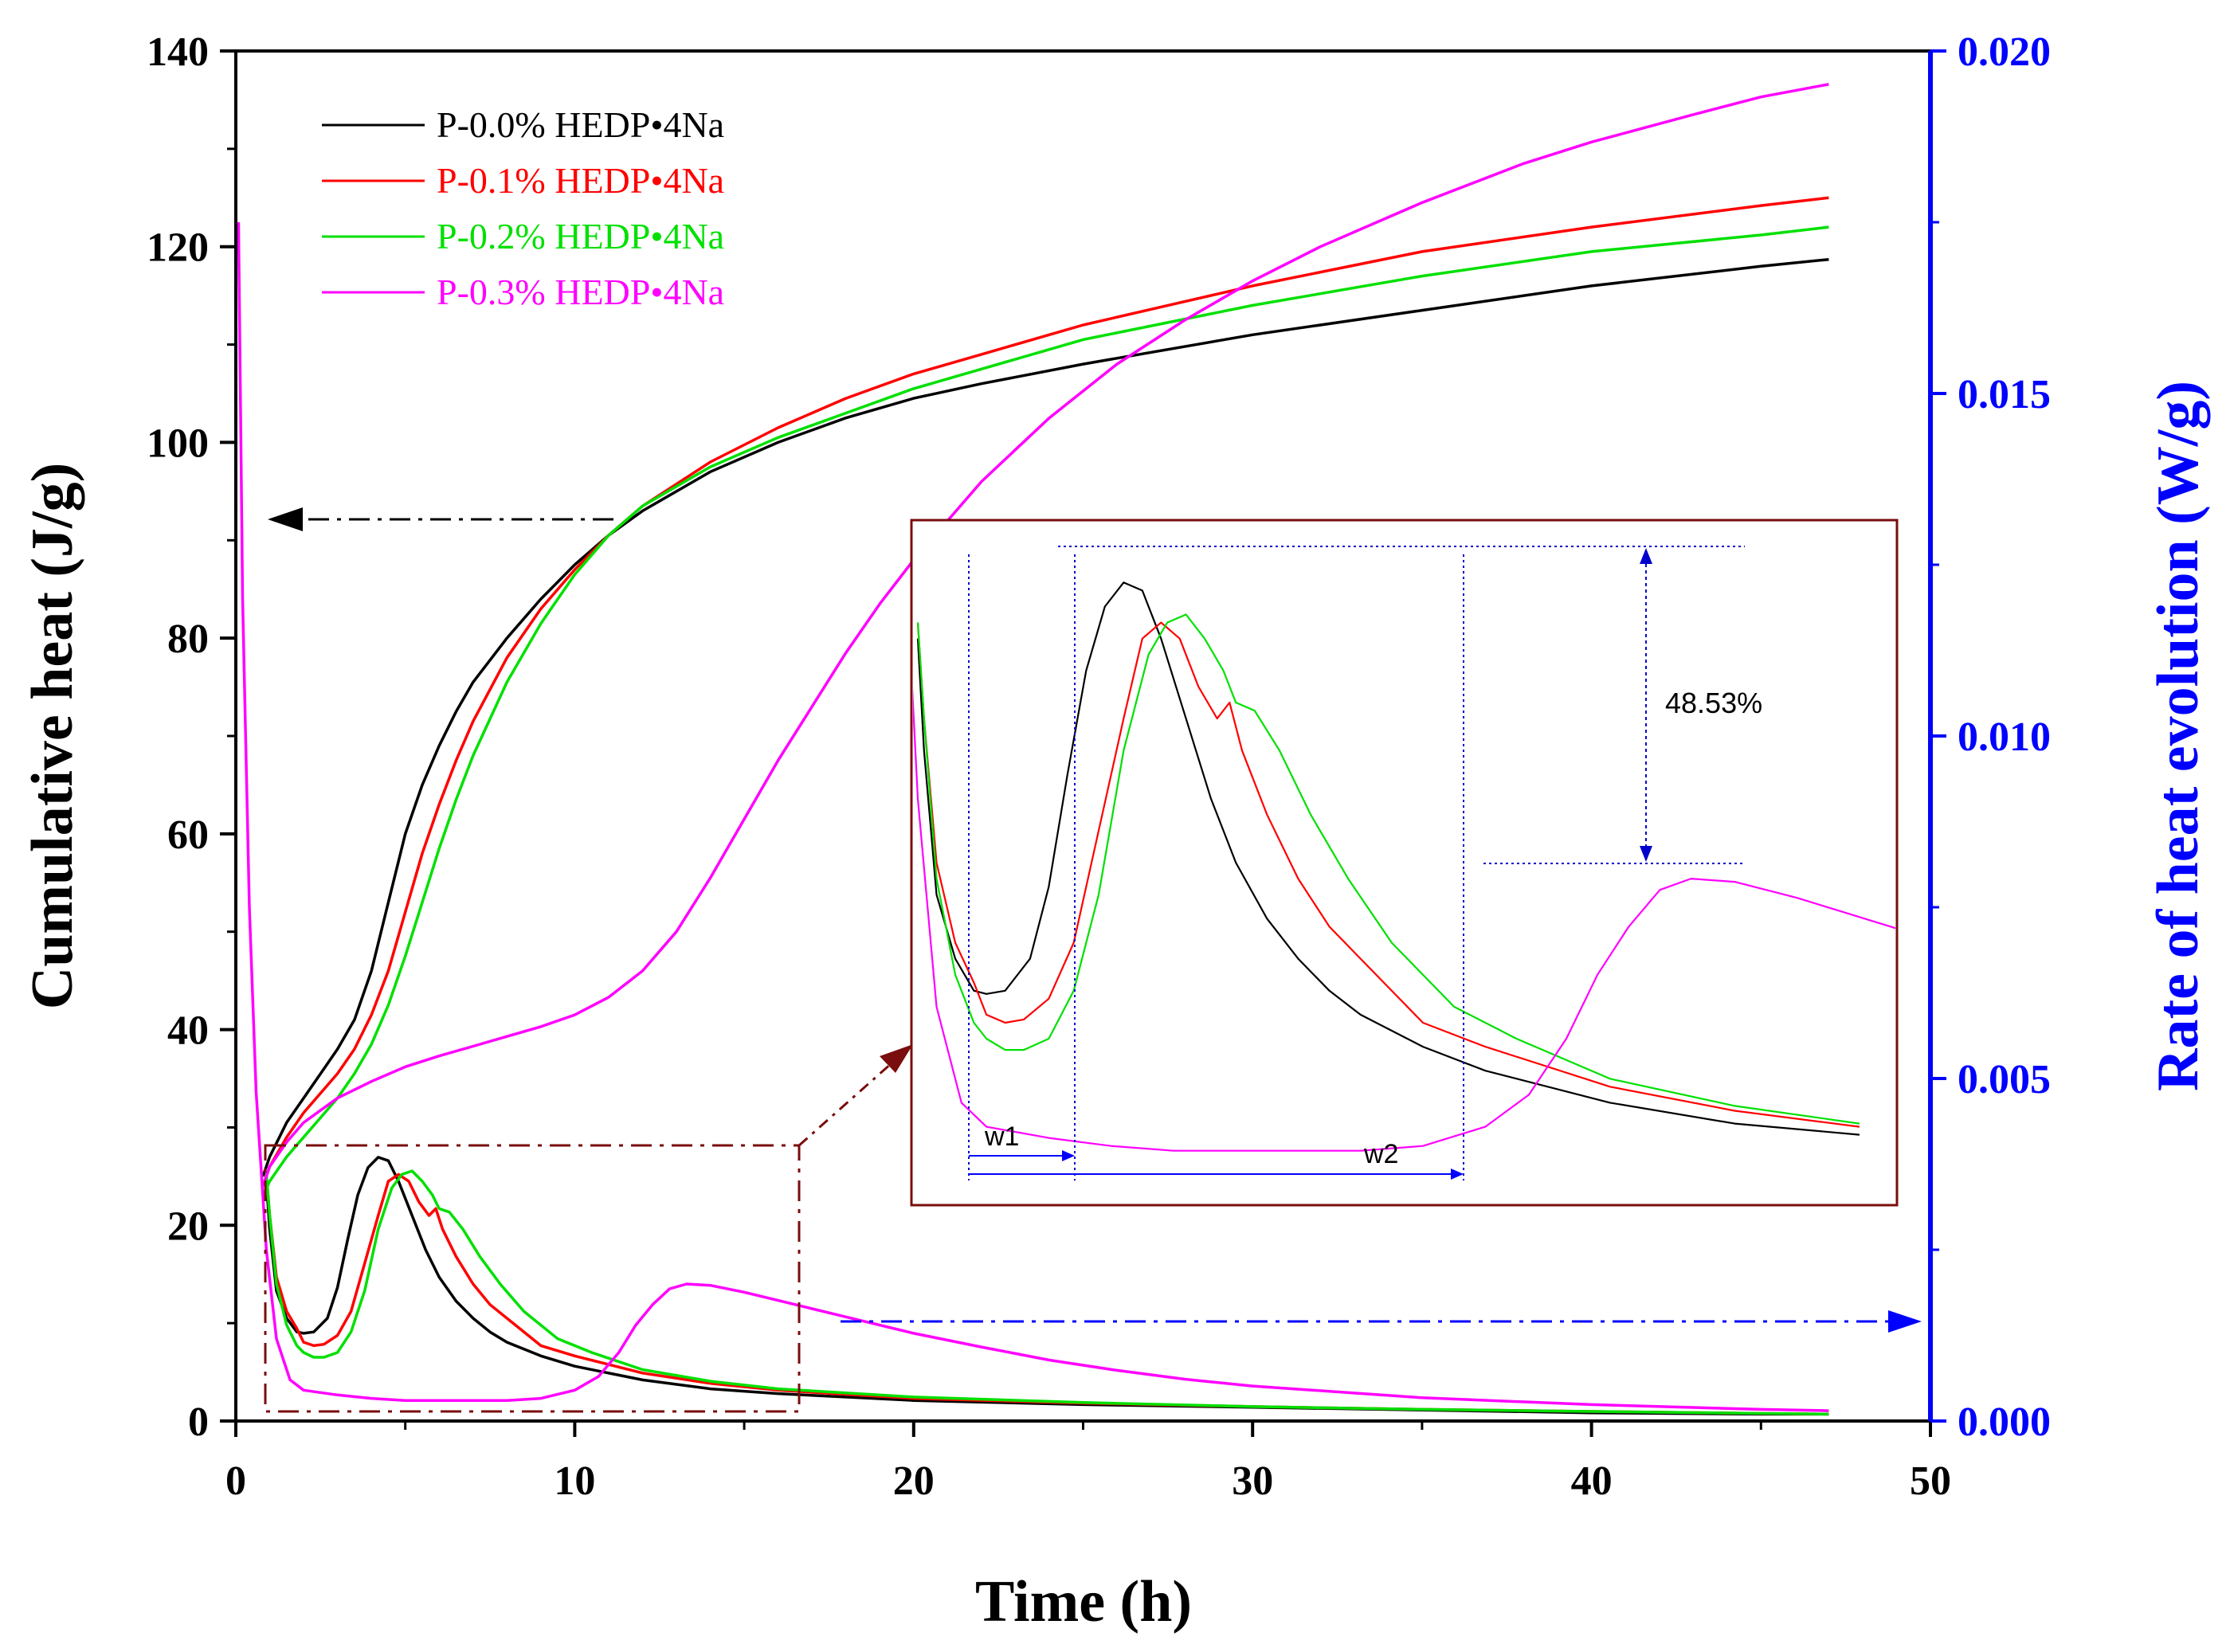  What do you see at coordinates (532, 1278) in the screenshot?
I see `zoom-region-box` at bounding box center [532, 1278].